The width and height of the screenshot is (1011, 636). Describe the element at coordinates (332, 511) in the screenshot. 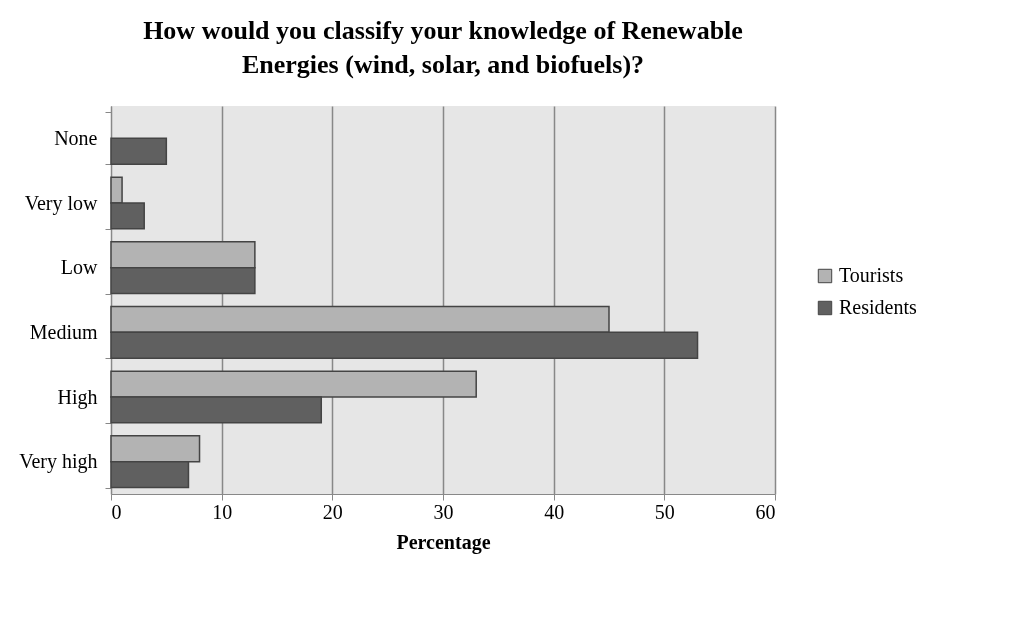

I see `x-tick-label: 20` at that location.